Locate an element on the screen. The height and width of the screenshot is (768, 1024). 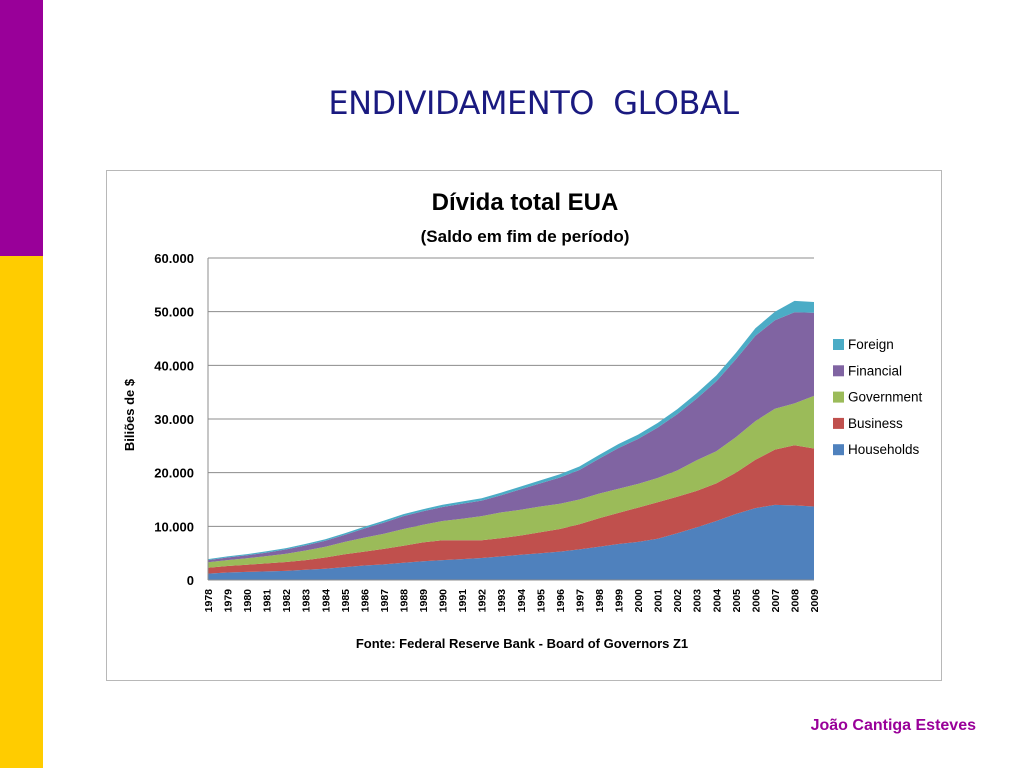
x-tick-label: 1998 is located at coordinates (600, 601).